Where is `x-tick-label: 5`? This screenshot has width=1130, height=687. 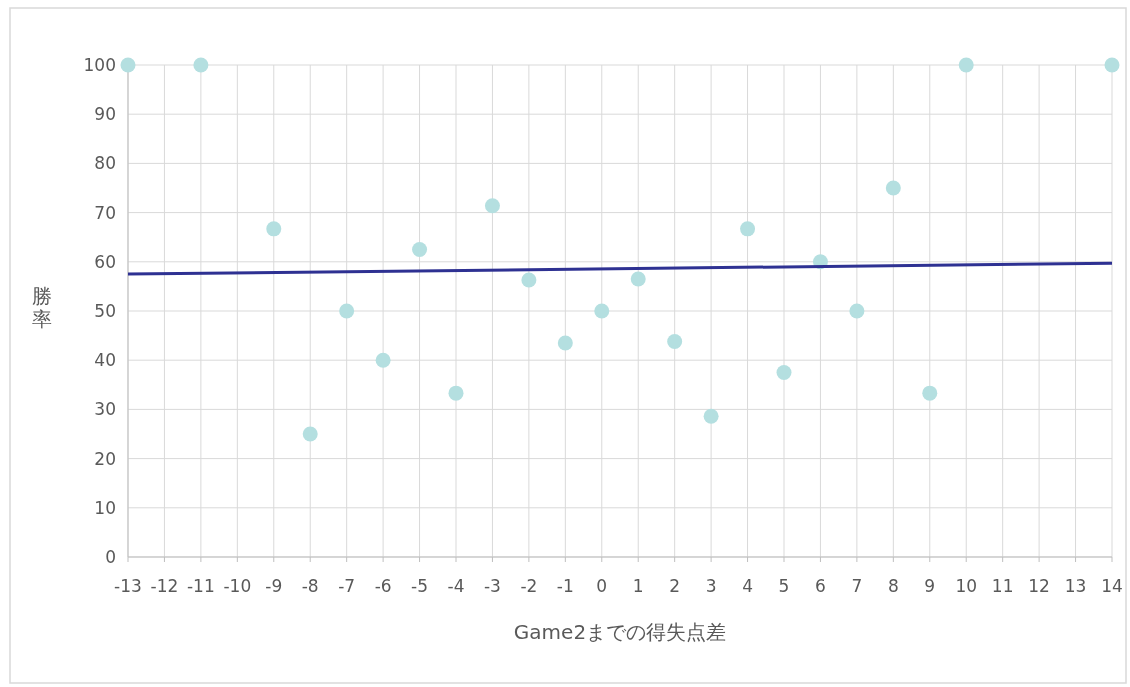
x-tick-label: 5 is located at coordinates (784, 586).